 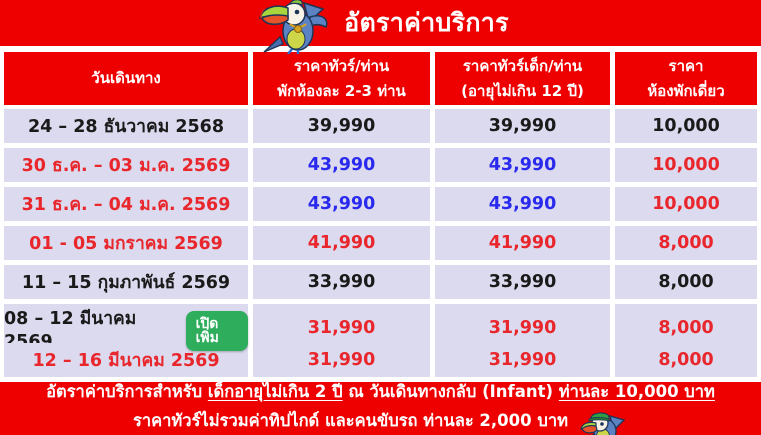 What do you see at coordinates (636, 391) in the screenshot?
I see `footer-note-underlined-infant-price: ท่านละ 10,000 บาท` at bounding box center [636, 391].